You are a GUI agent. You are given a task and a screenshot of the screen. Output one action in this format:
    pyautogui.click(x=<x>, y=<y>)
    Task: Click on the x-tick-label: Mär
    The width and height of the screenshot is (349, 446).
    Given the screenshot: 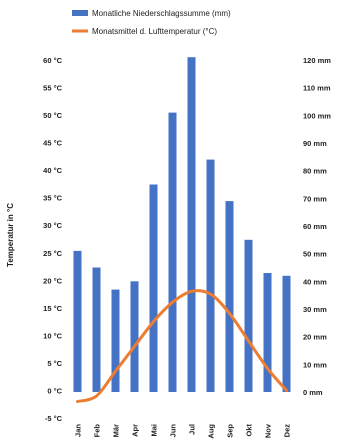 What is the action you would take?
    pyautogui.click(x=116, y=430)
    